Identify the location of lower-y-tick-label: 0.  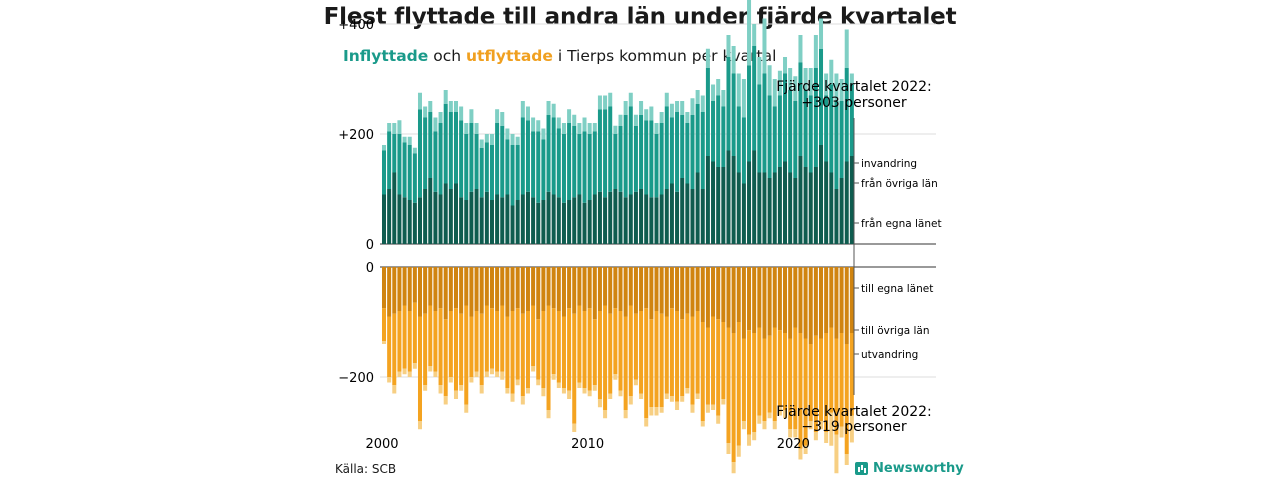
(370, 268).